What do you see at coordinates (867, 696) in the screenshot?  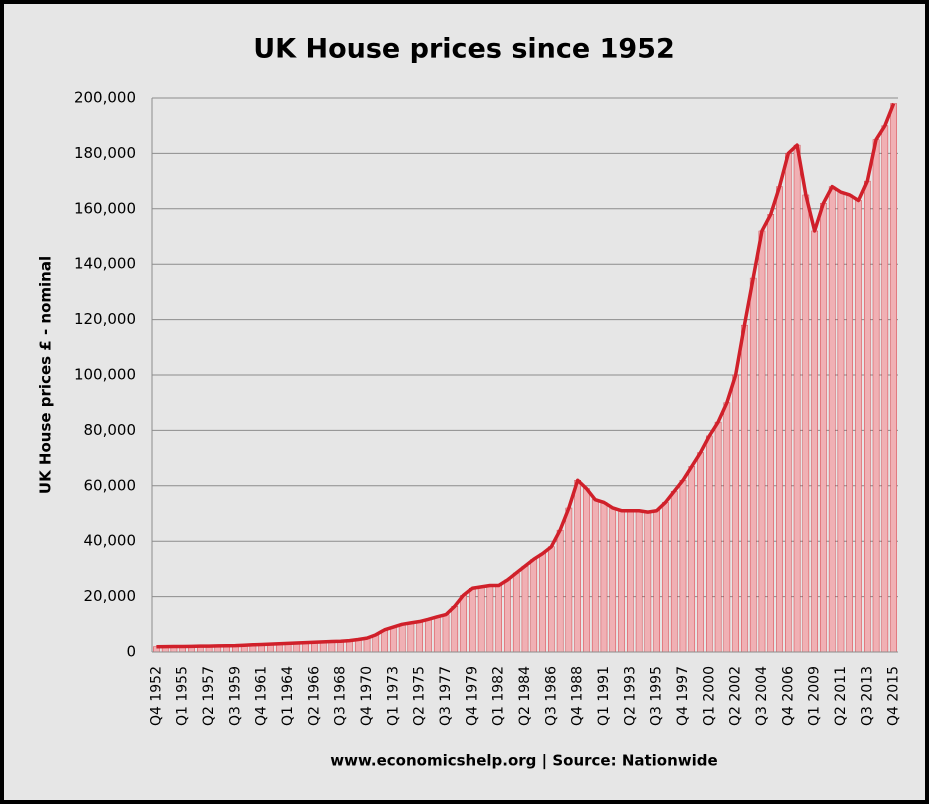 I see `x-tick-label: Q3 2013` at bounding box center [867, 696].